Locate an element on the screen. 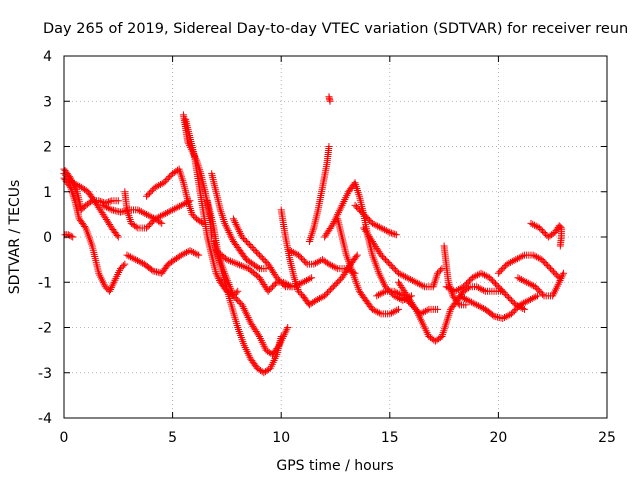 This screenshot has width=640, height=480. x-tick-label: 10 is located at coordinates (281, 438).